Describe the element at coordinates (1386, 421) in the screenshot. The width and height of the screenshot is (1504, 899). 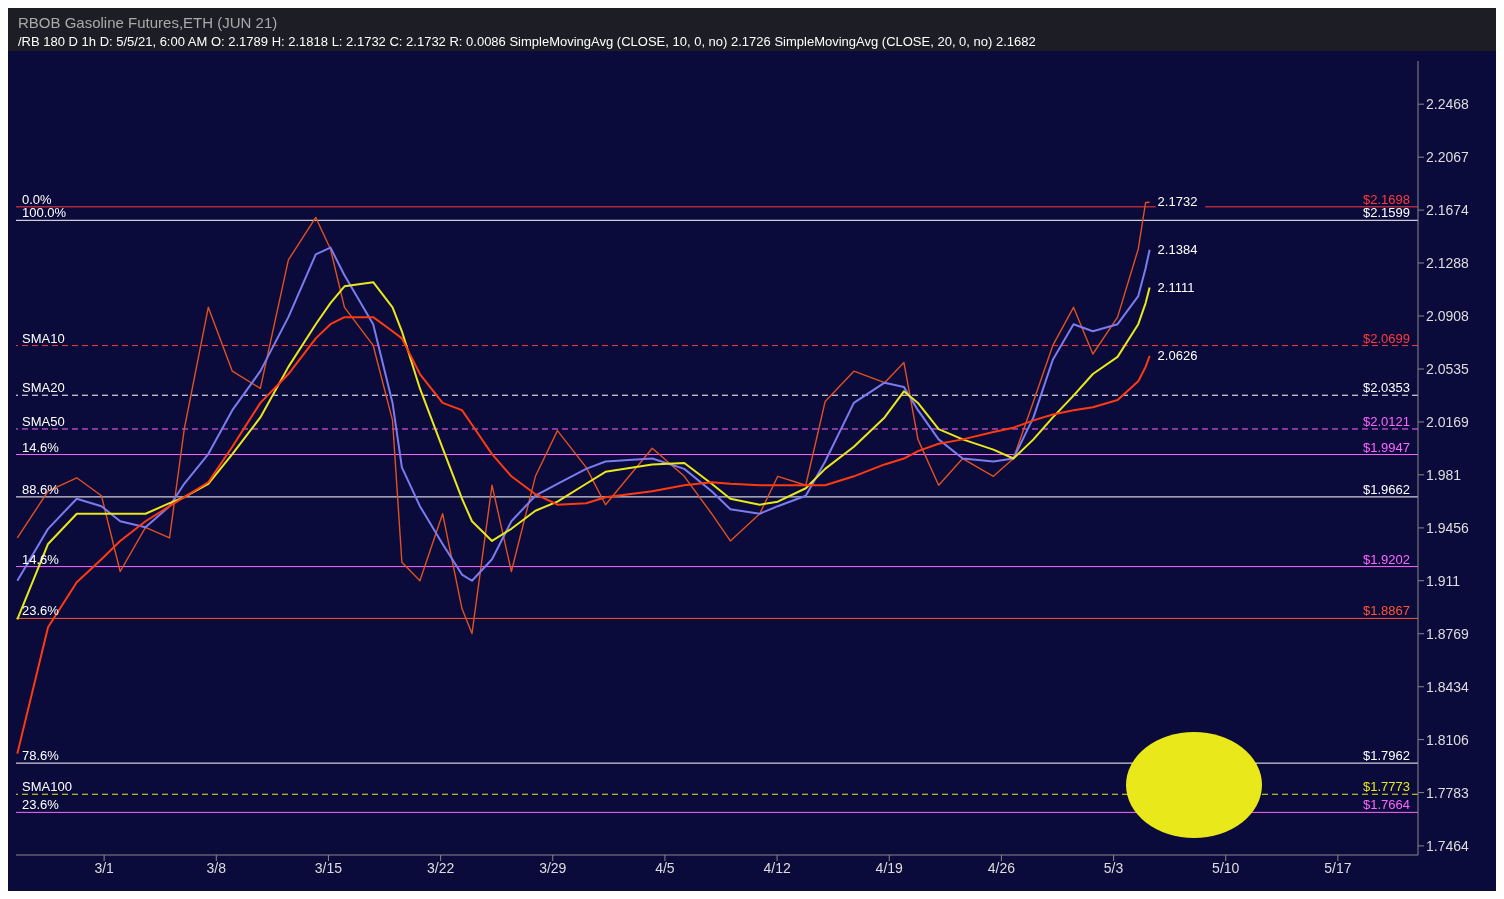
I see `ref-line-label: $2.0121` at that location.